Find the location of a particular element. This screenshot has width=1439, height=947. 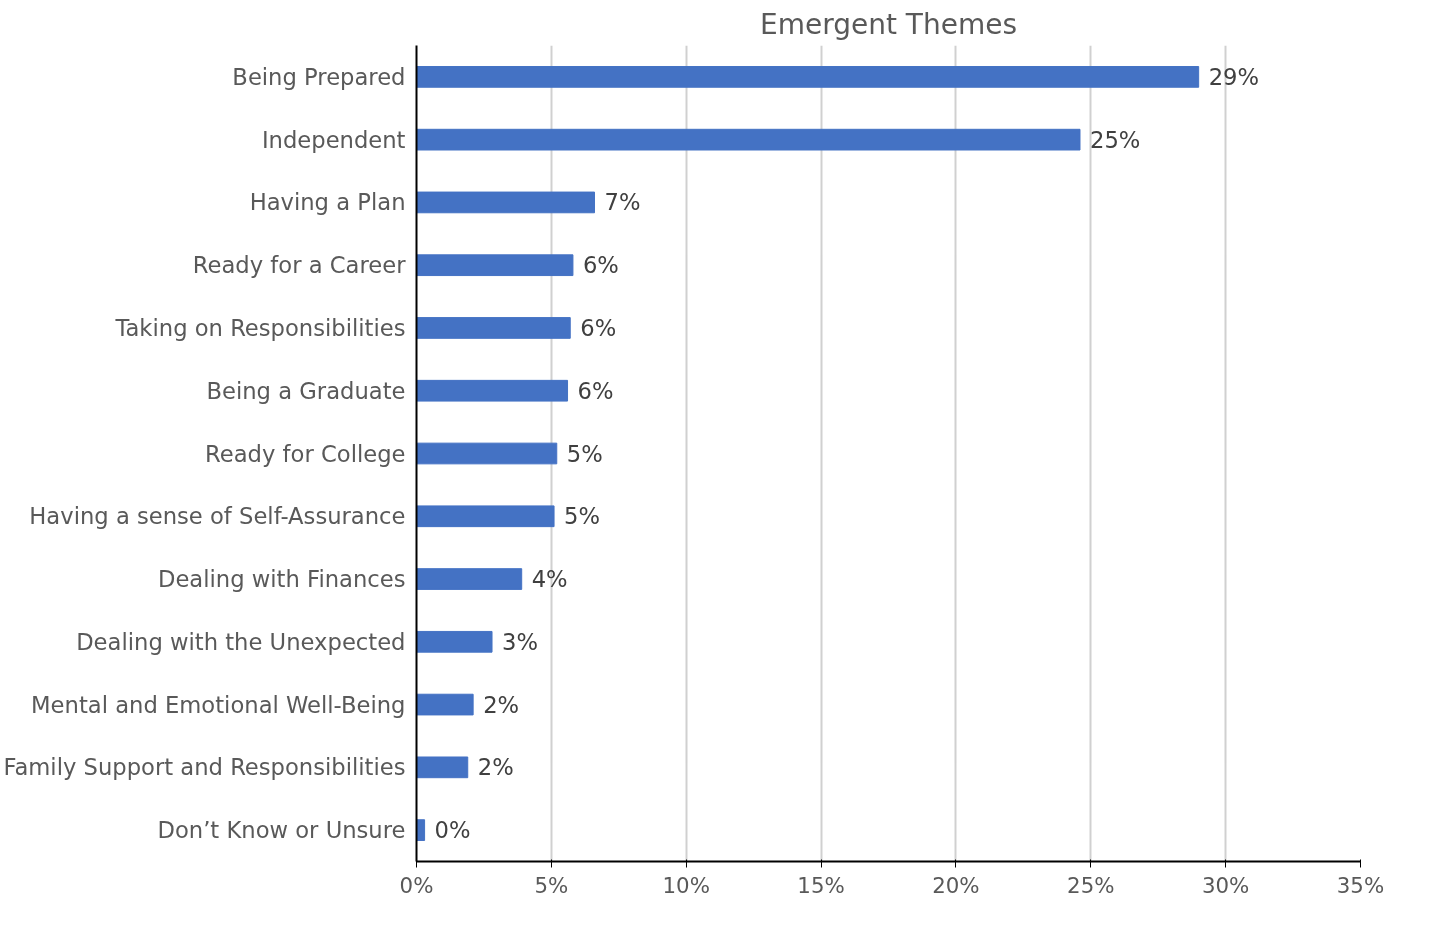

y-tick-label: Being a Graduate is located at coordinates (306, 390).